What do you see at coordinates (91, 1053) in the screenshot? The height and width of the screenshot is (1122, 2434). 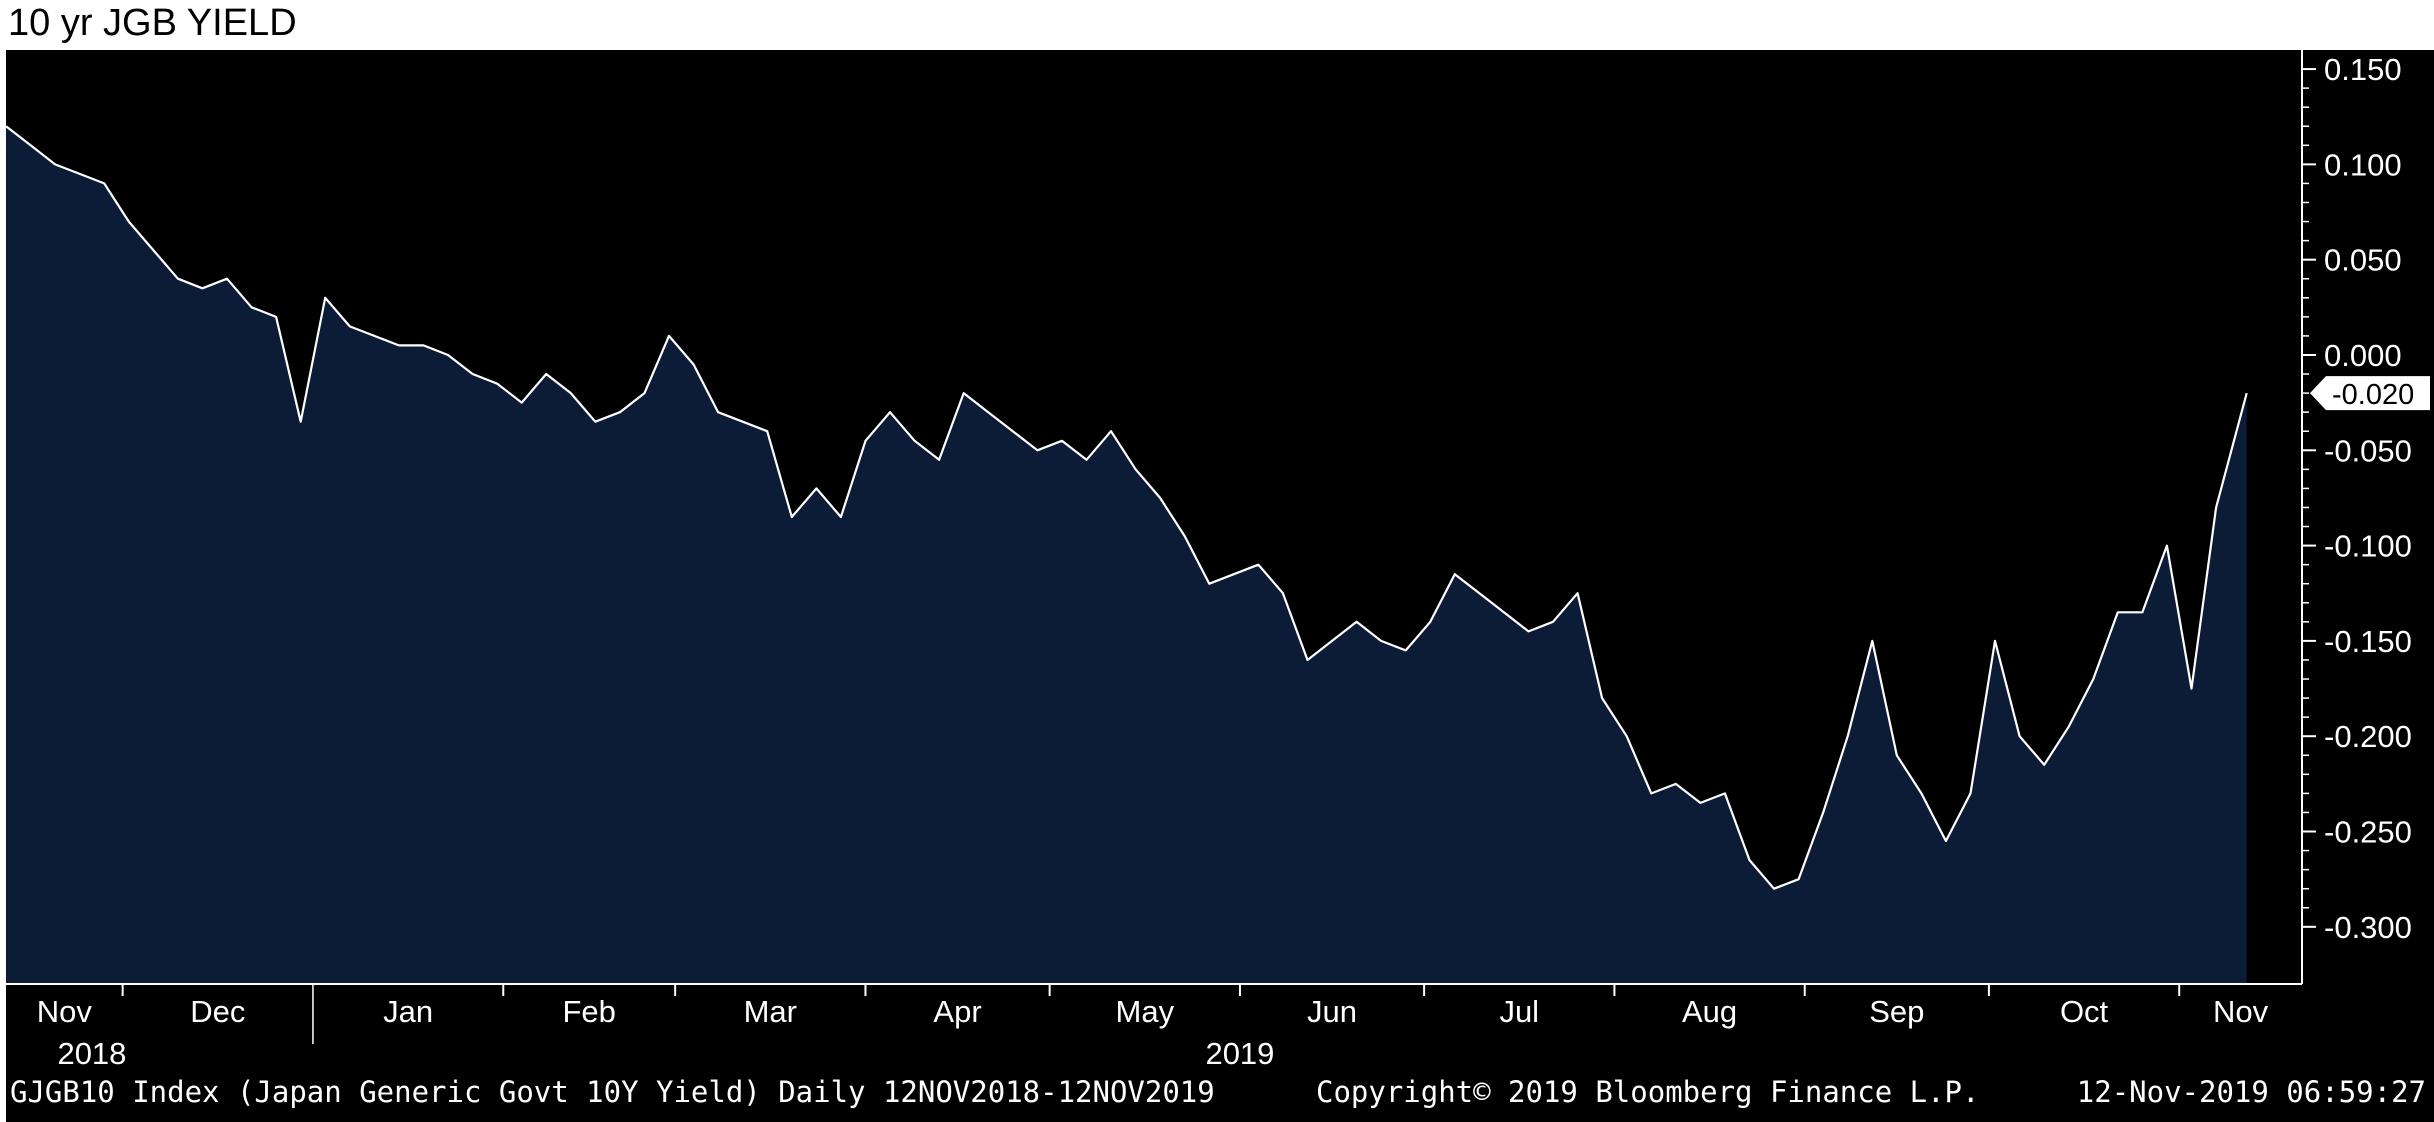 I see `x-year-label: 2018` at bounding box center [91, 1053].